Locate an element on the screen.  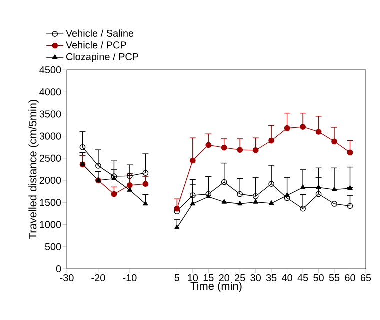
x-tick-label: -20 is located at coordinates (99, 278).